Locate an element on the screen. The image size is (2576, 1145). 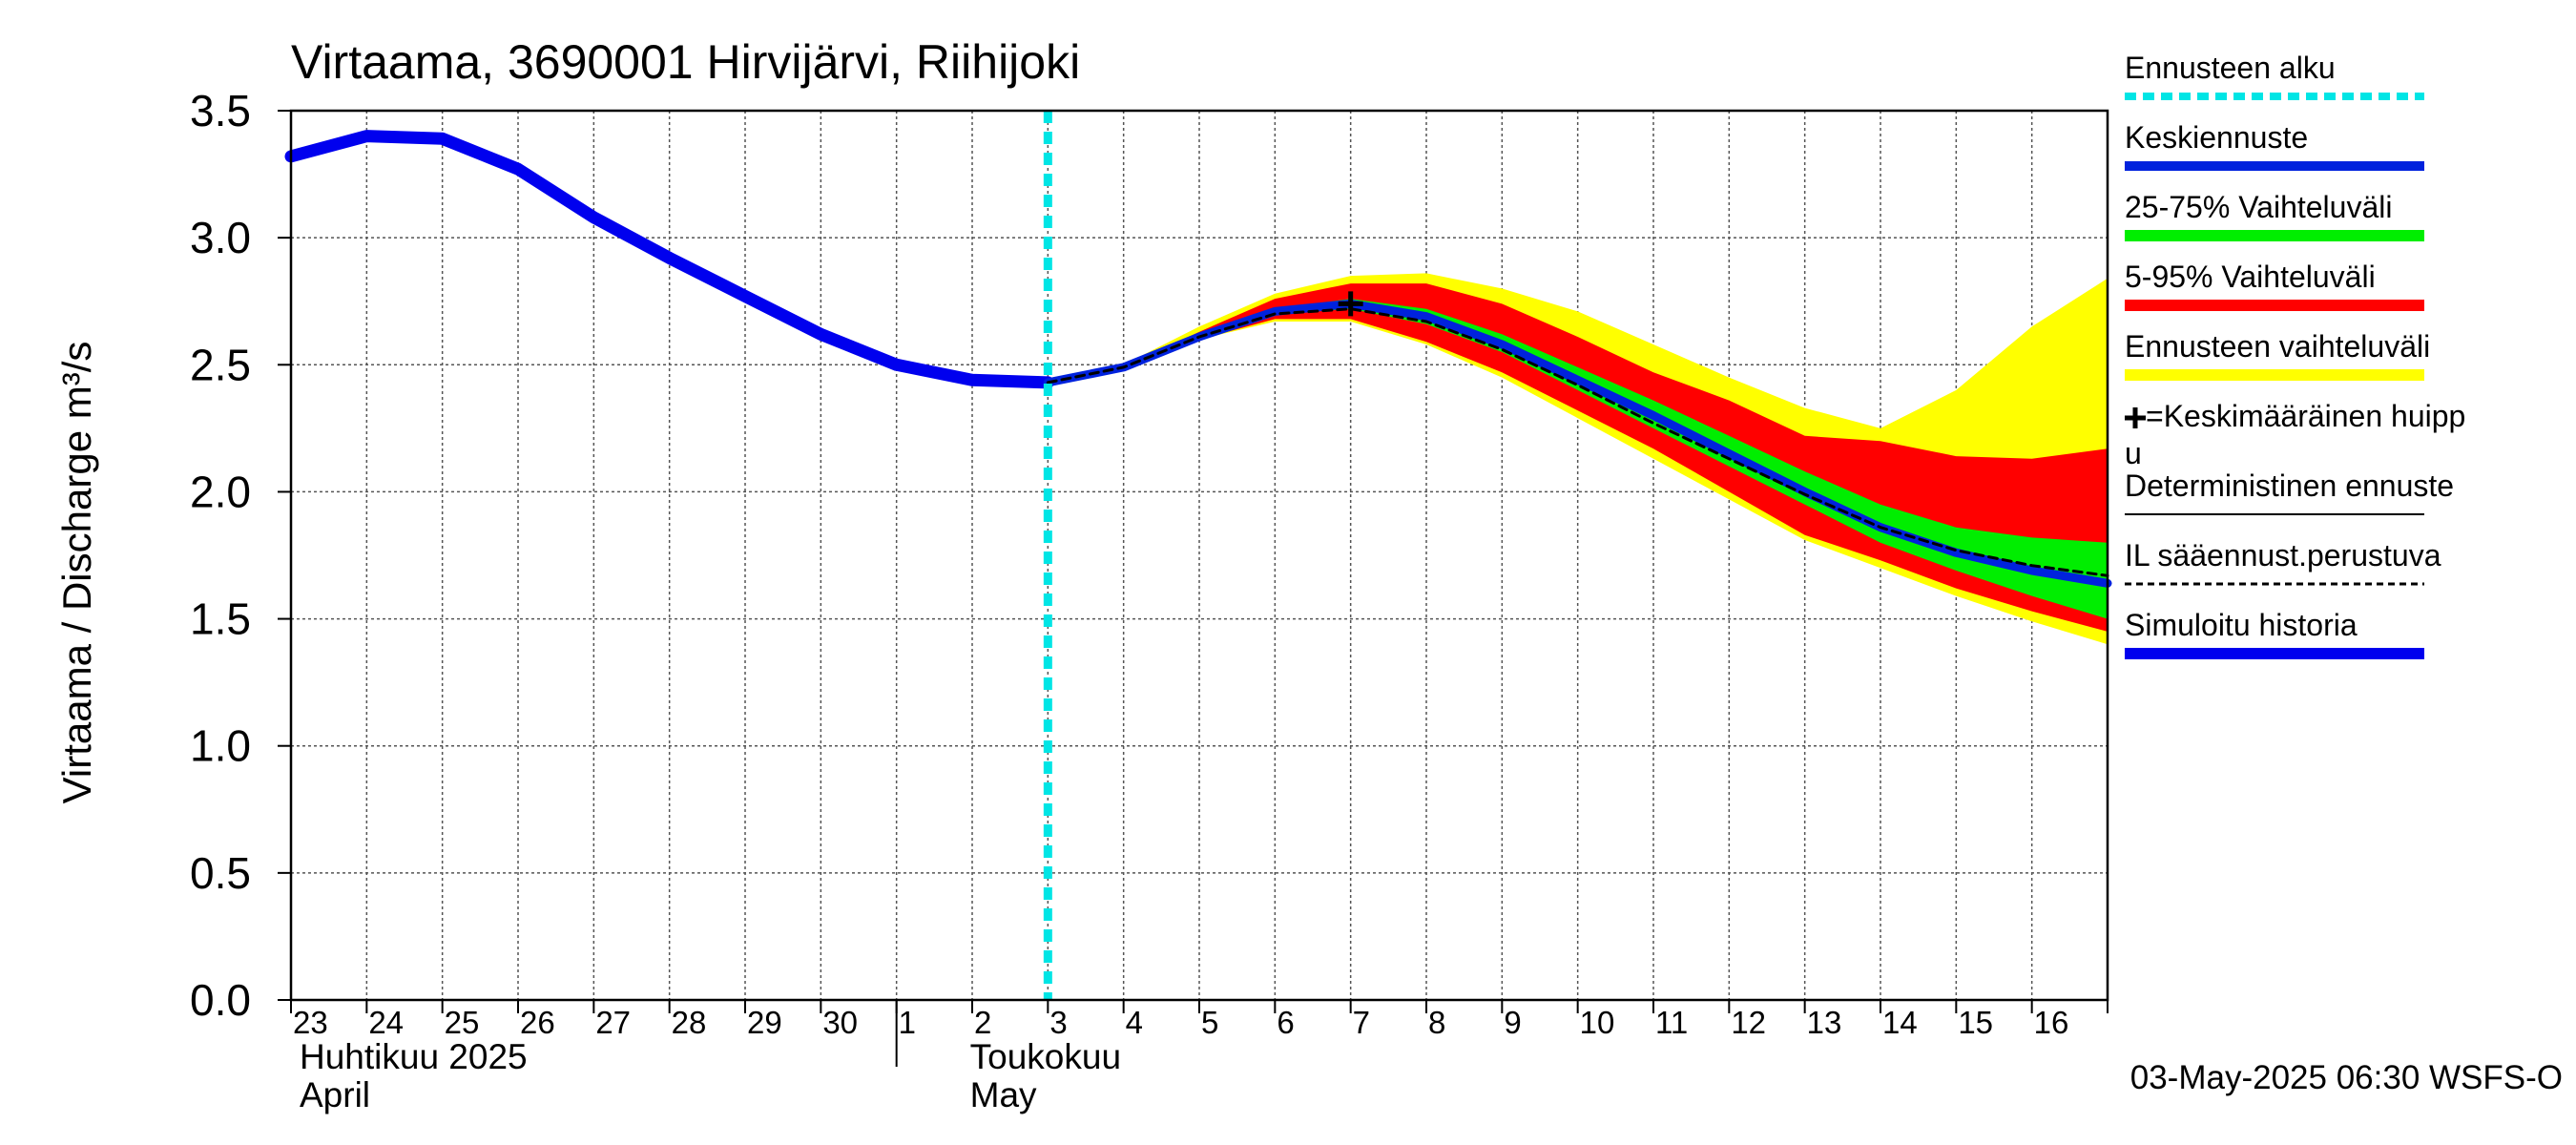
history-line is located at coordinates (669, 259).